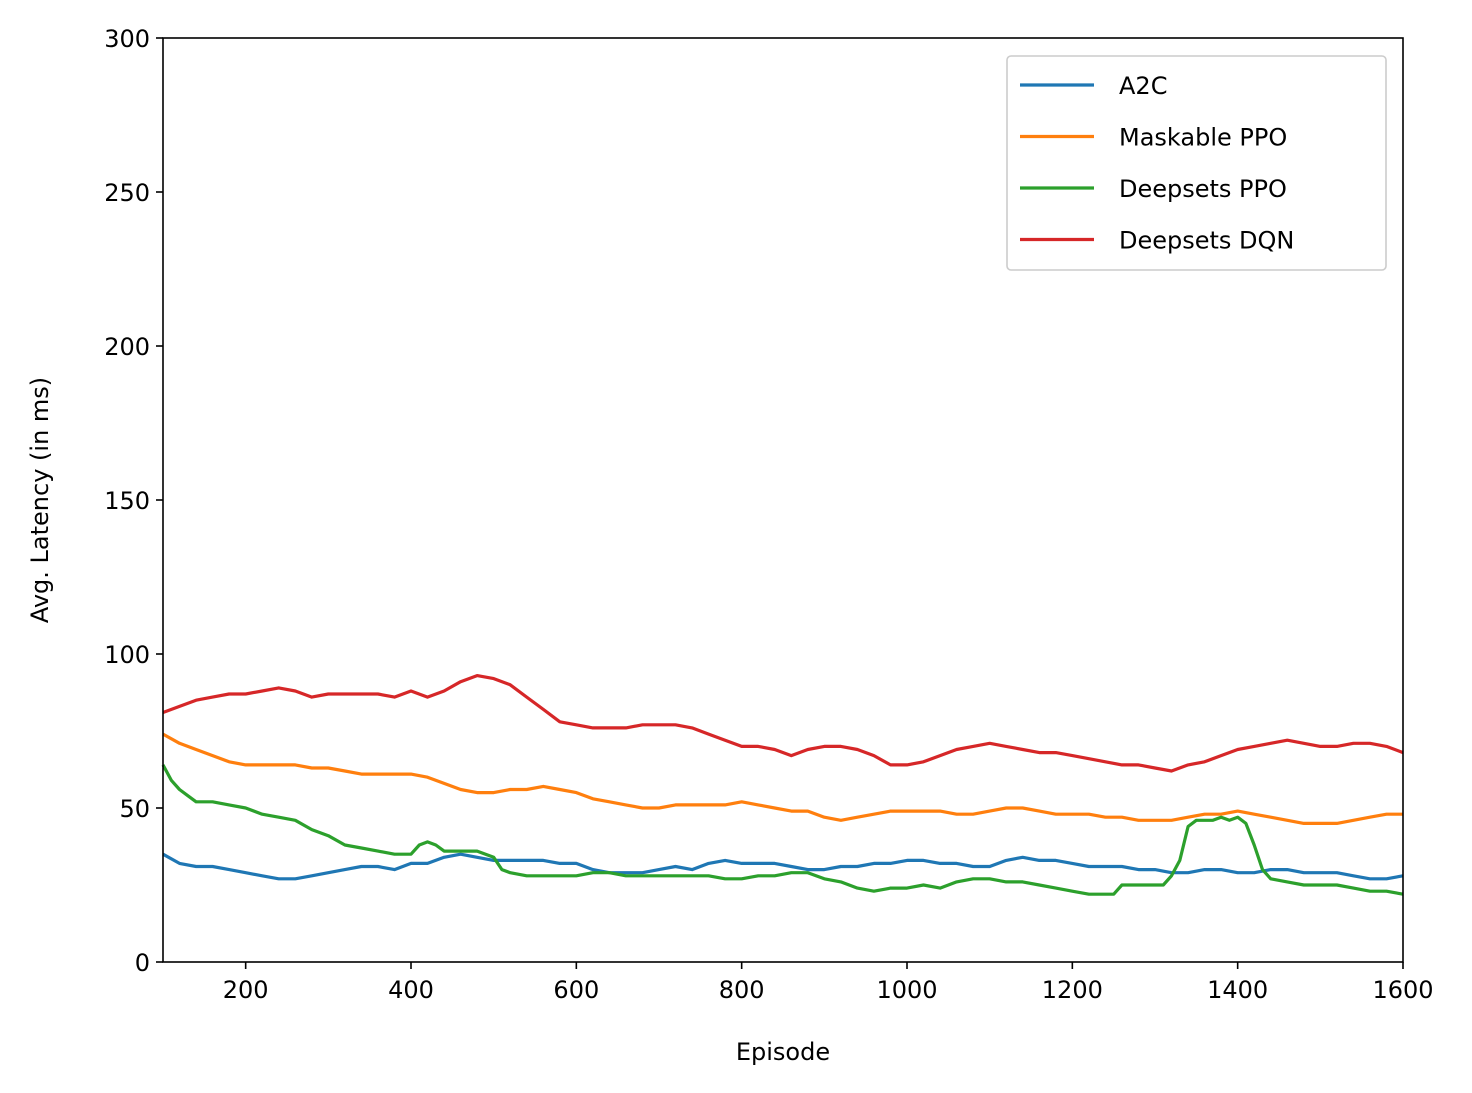 This screenshot has height=1093, width=1472. What do you see at coordinates (1206, 241) in the screenshot?
I see `legend-label-deepsets-dqn: Deepsets DQN` at bounding box center [1206, 241].